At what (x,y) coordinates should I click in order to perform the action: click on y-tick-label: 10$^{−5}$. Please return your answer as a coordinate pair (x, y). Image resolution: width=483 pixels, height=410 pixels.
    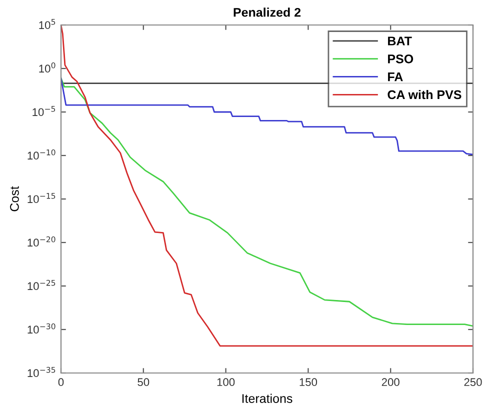
    Looking at the image, I should click on (44, 111).